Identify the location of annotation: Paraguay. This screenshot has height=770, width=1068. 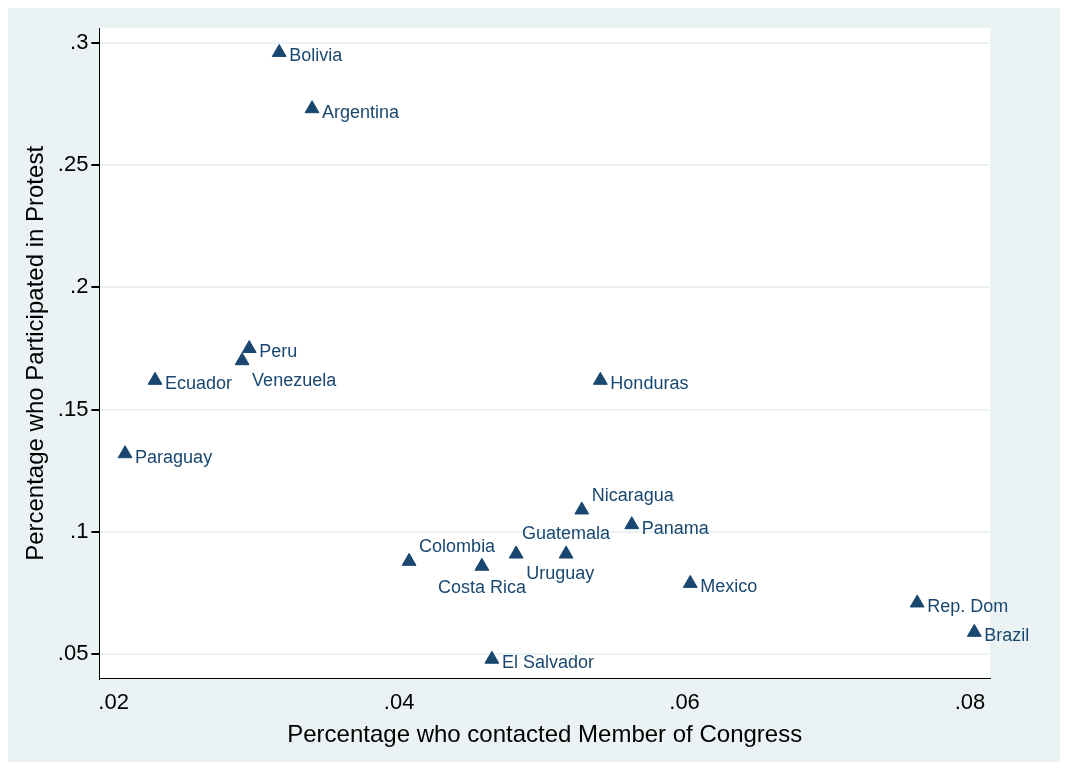
(174, 456).